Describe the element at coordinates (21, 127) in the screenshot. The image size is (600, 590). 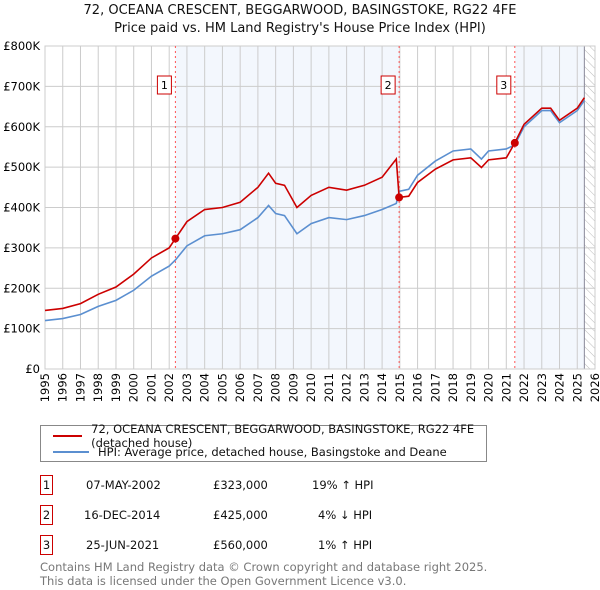
I see `y-tick-label: £600K` at that location.